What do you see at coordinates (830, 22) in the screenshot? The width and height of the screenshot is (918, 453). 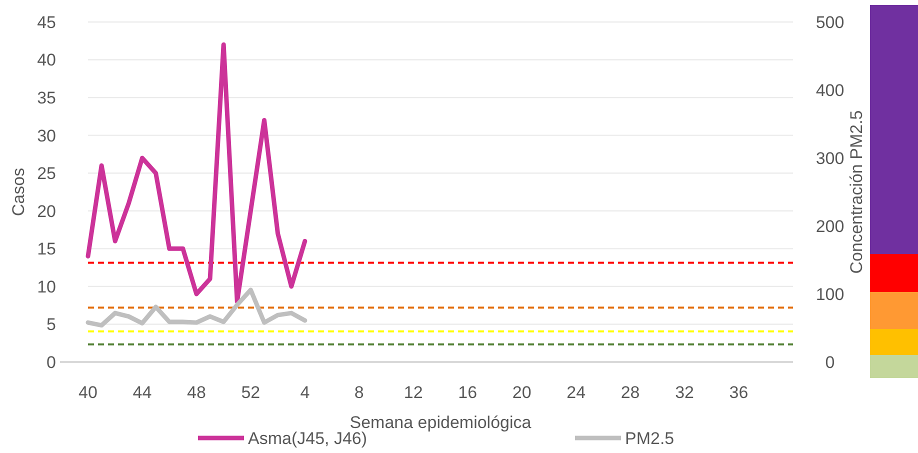 I see `y2-tick-label: 500` at bounding box center [830, 22].